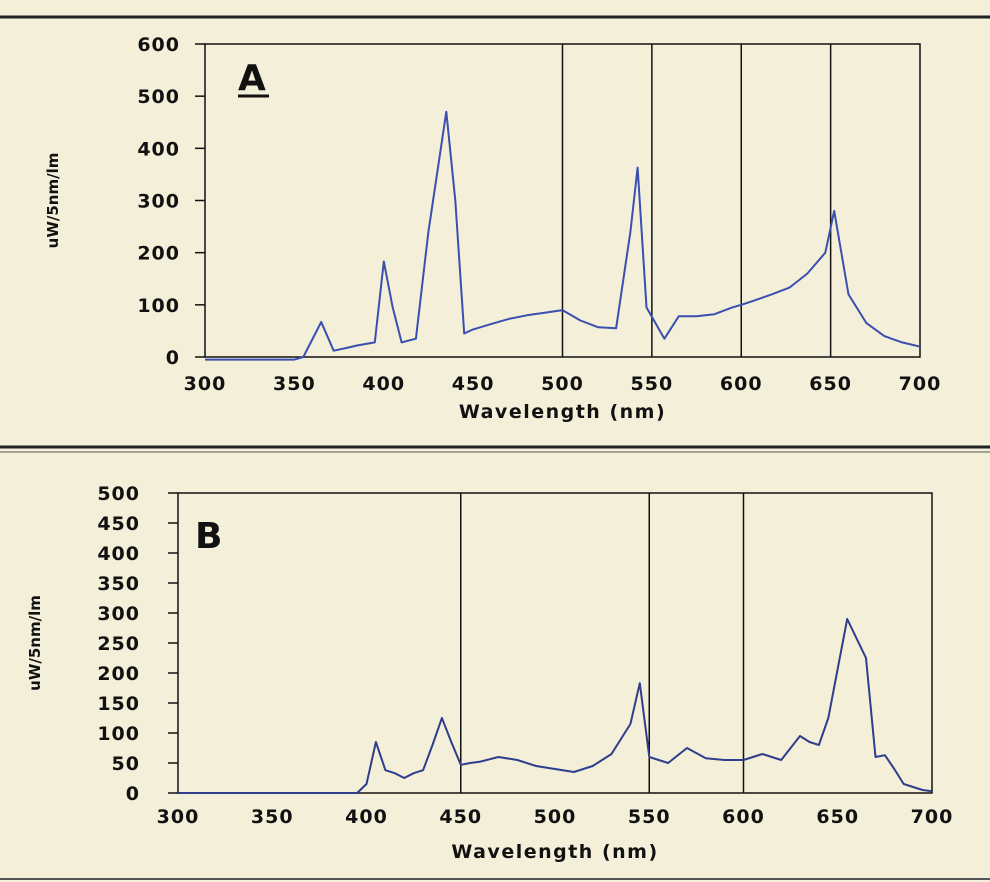  What do you see at coordinates (118, 644) in the screenshot?
I see `y-tick-label: 250` at bounding box center [118, 644].